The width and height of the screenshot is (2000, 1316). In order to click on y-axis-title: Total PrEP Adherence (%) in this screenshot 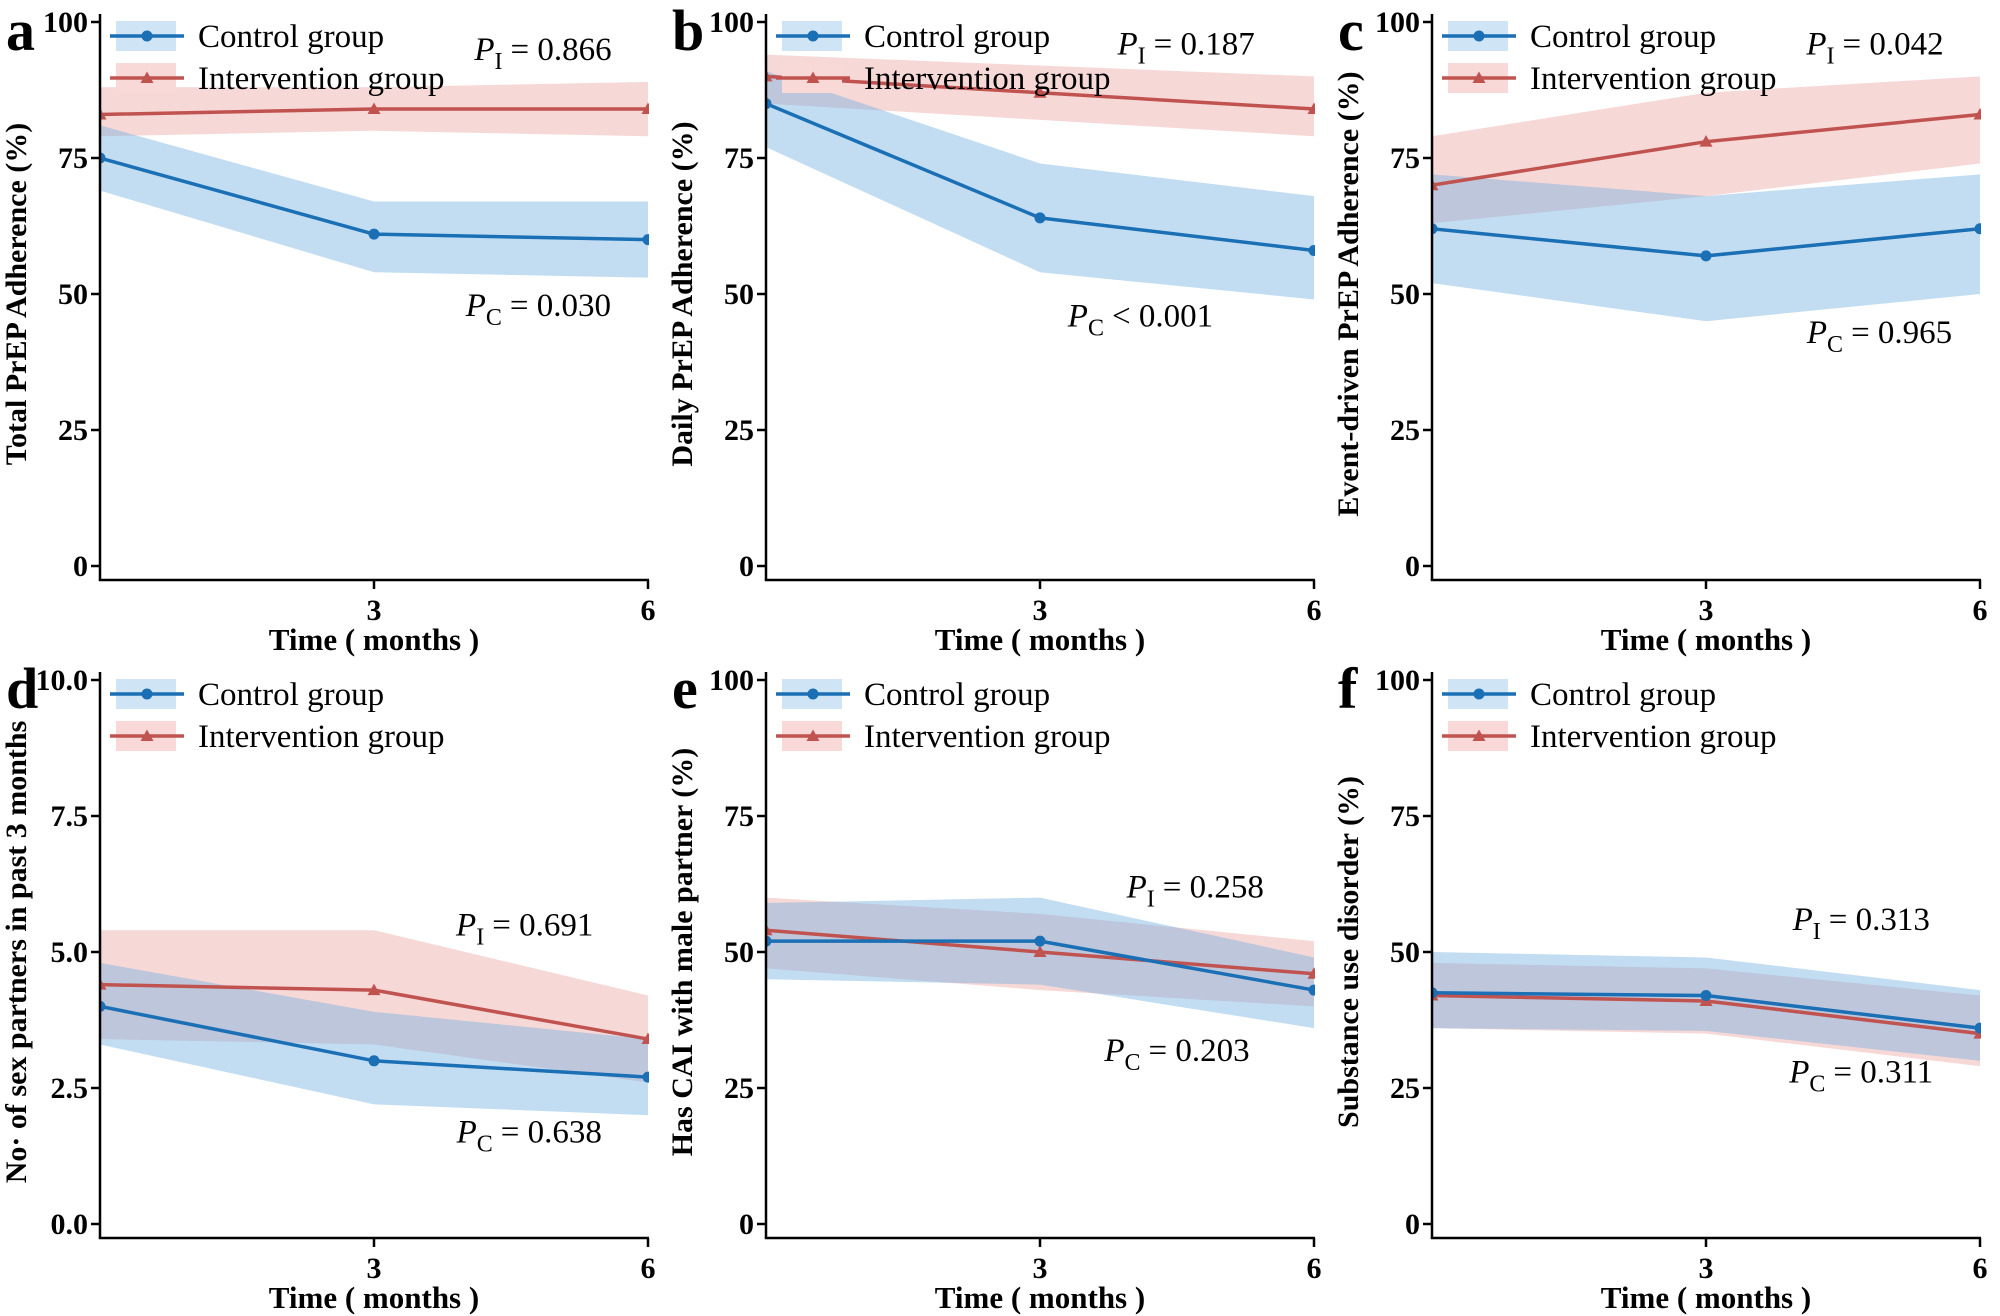, I will do `click(16, 294)`.